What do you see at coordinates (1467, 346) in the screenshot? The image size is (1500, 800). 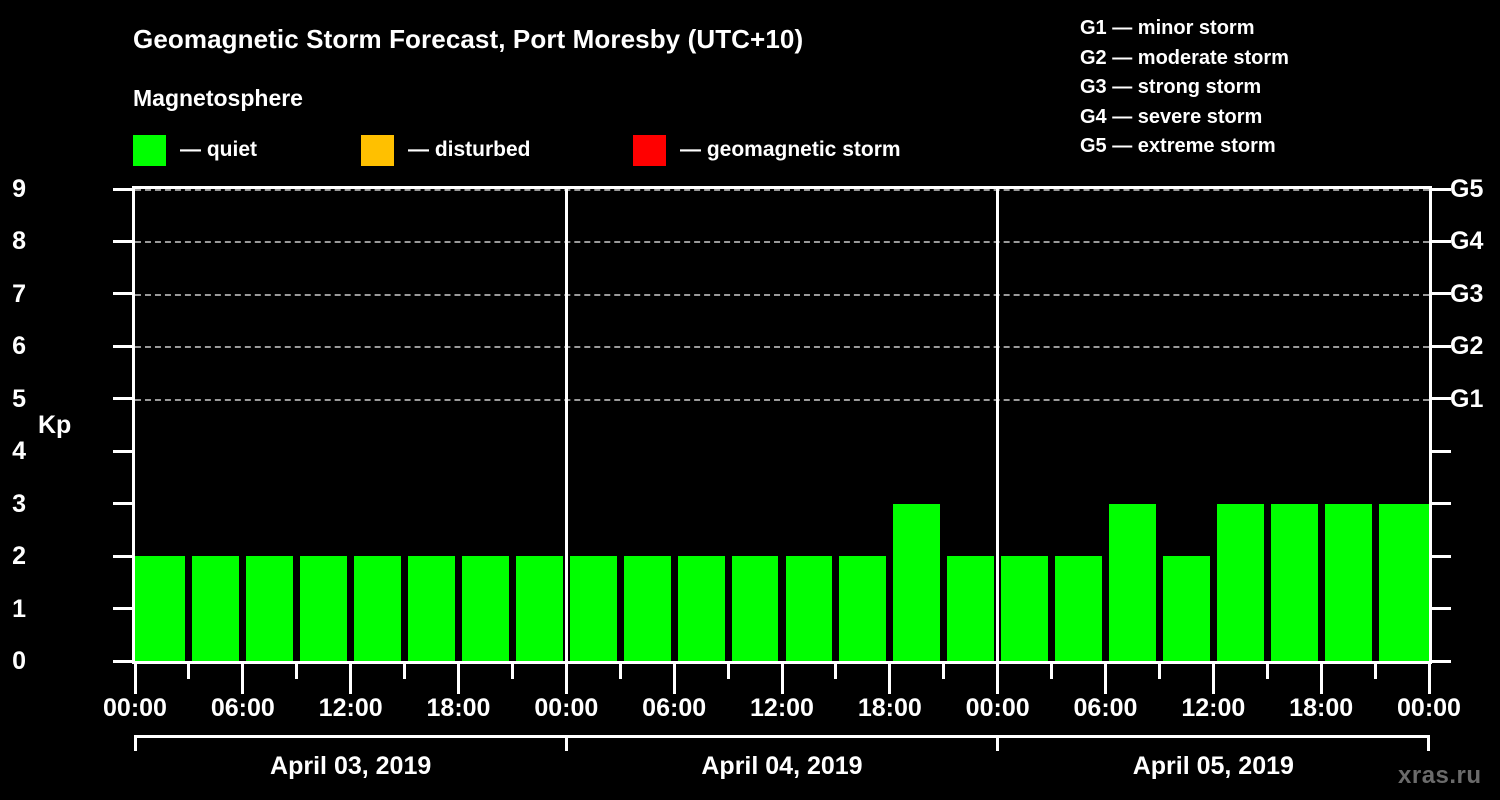 I see `g-tick-label-G2: G2` at bounding box center [1467, 346].